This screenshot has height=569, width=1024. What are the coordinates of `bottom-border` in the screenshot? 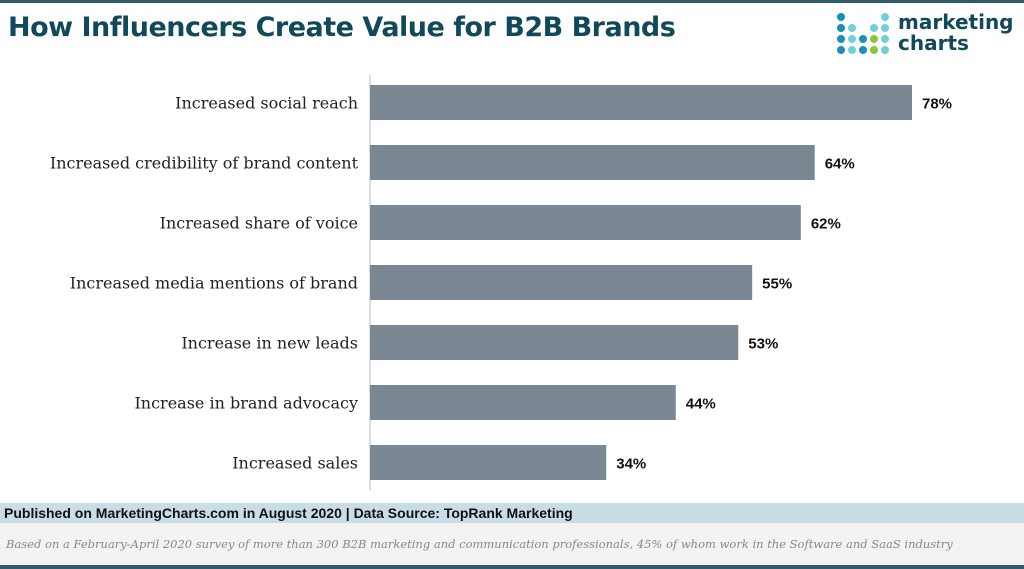 It's located at (512, 567).